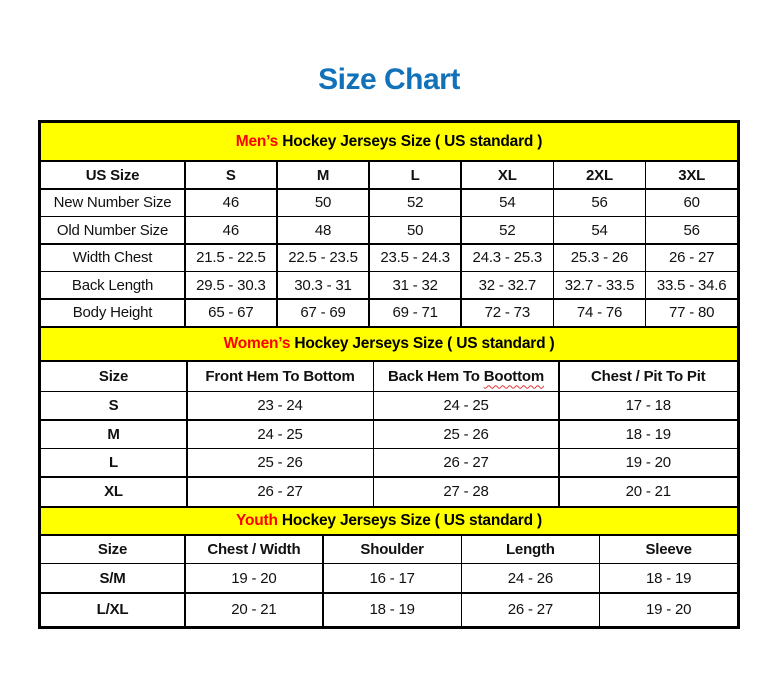 The height and width of the screenshot is (692, 776). I want to click on value-cell: 17 - 18, so click(648, 405).